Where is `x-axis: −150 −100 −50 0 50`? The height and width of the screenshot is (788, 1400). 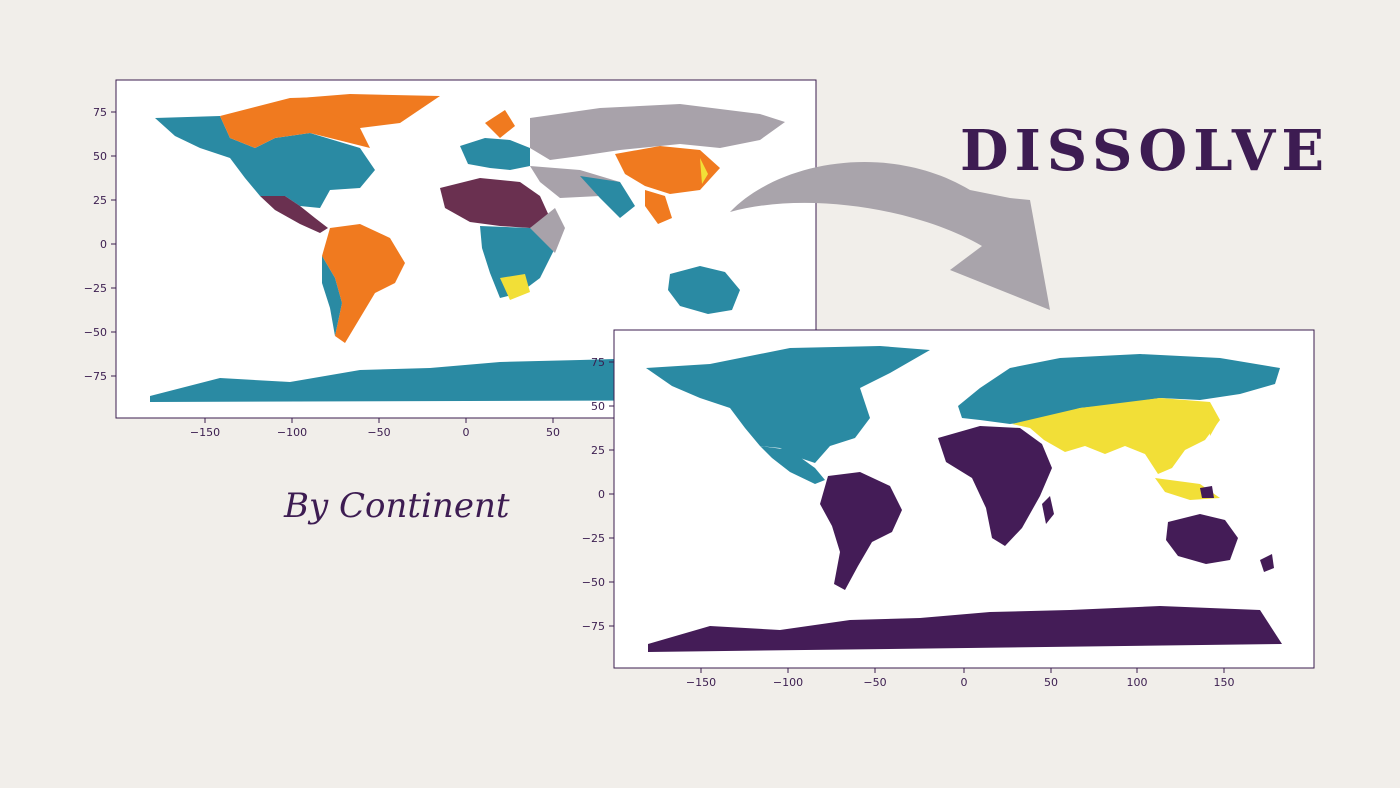
x-axis: −150 −100 −50 0 50 is located at coordinates (375, 428).